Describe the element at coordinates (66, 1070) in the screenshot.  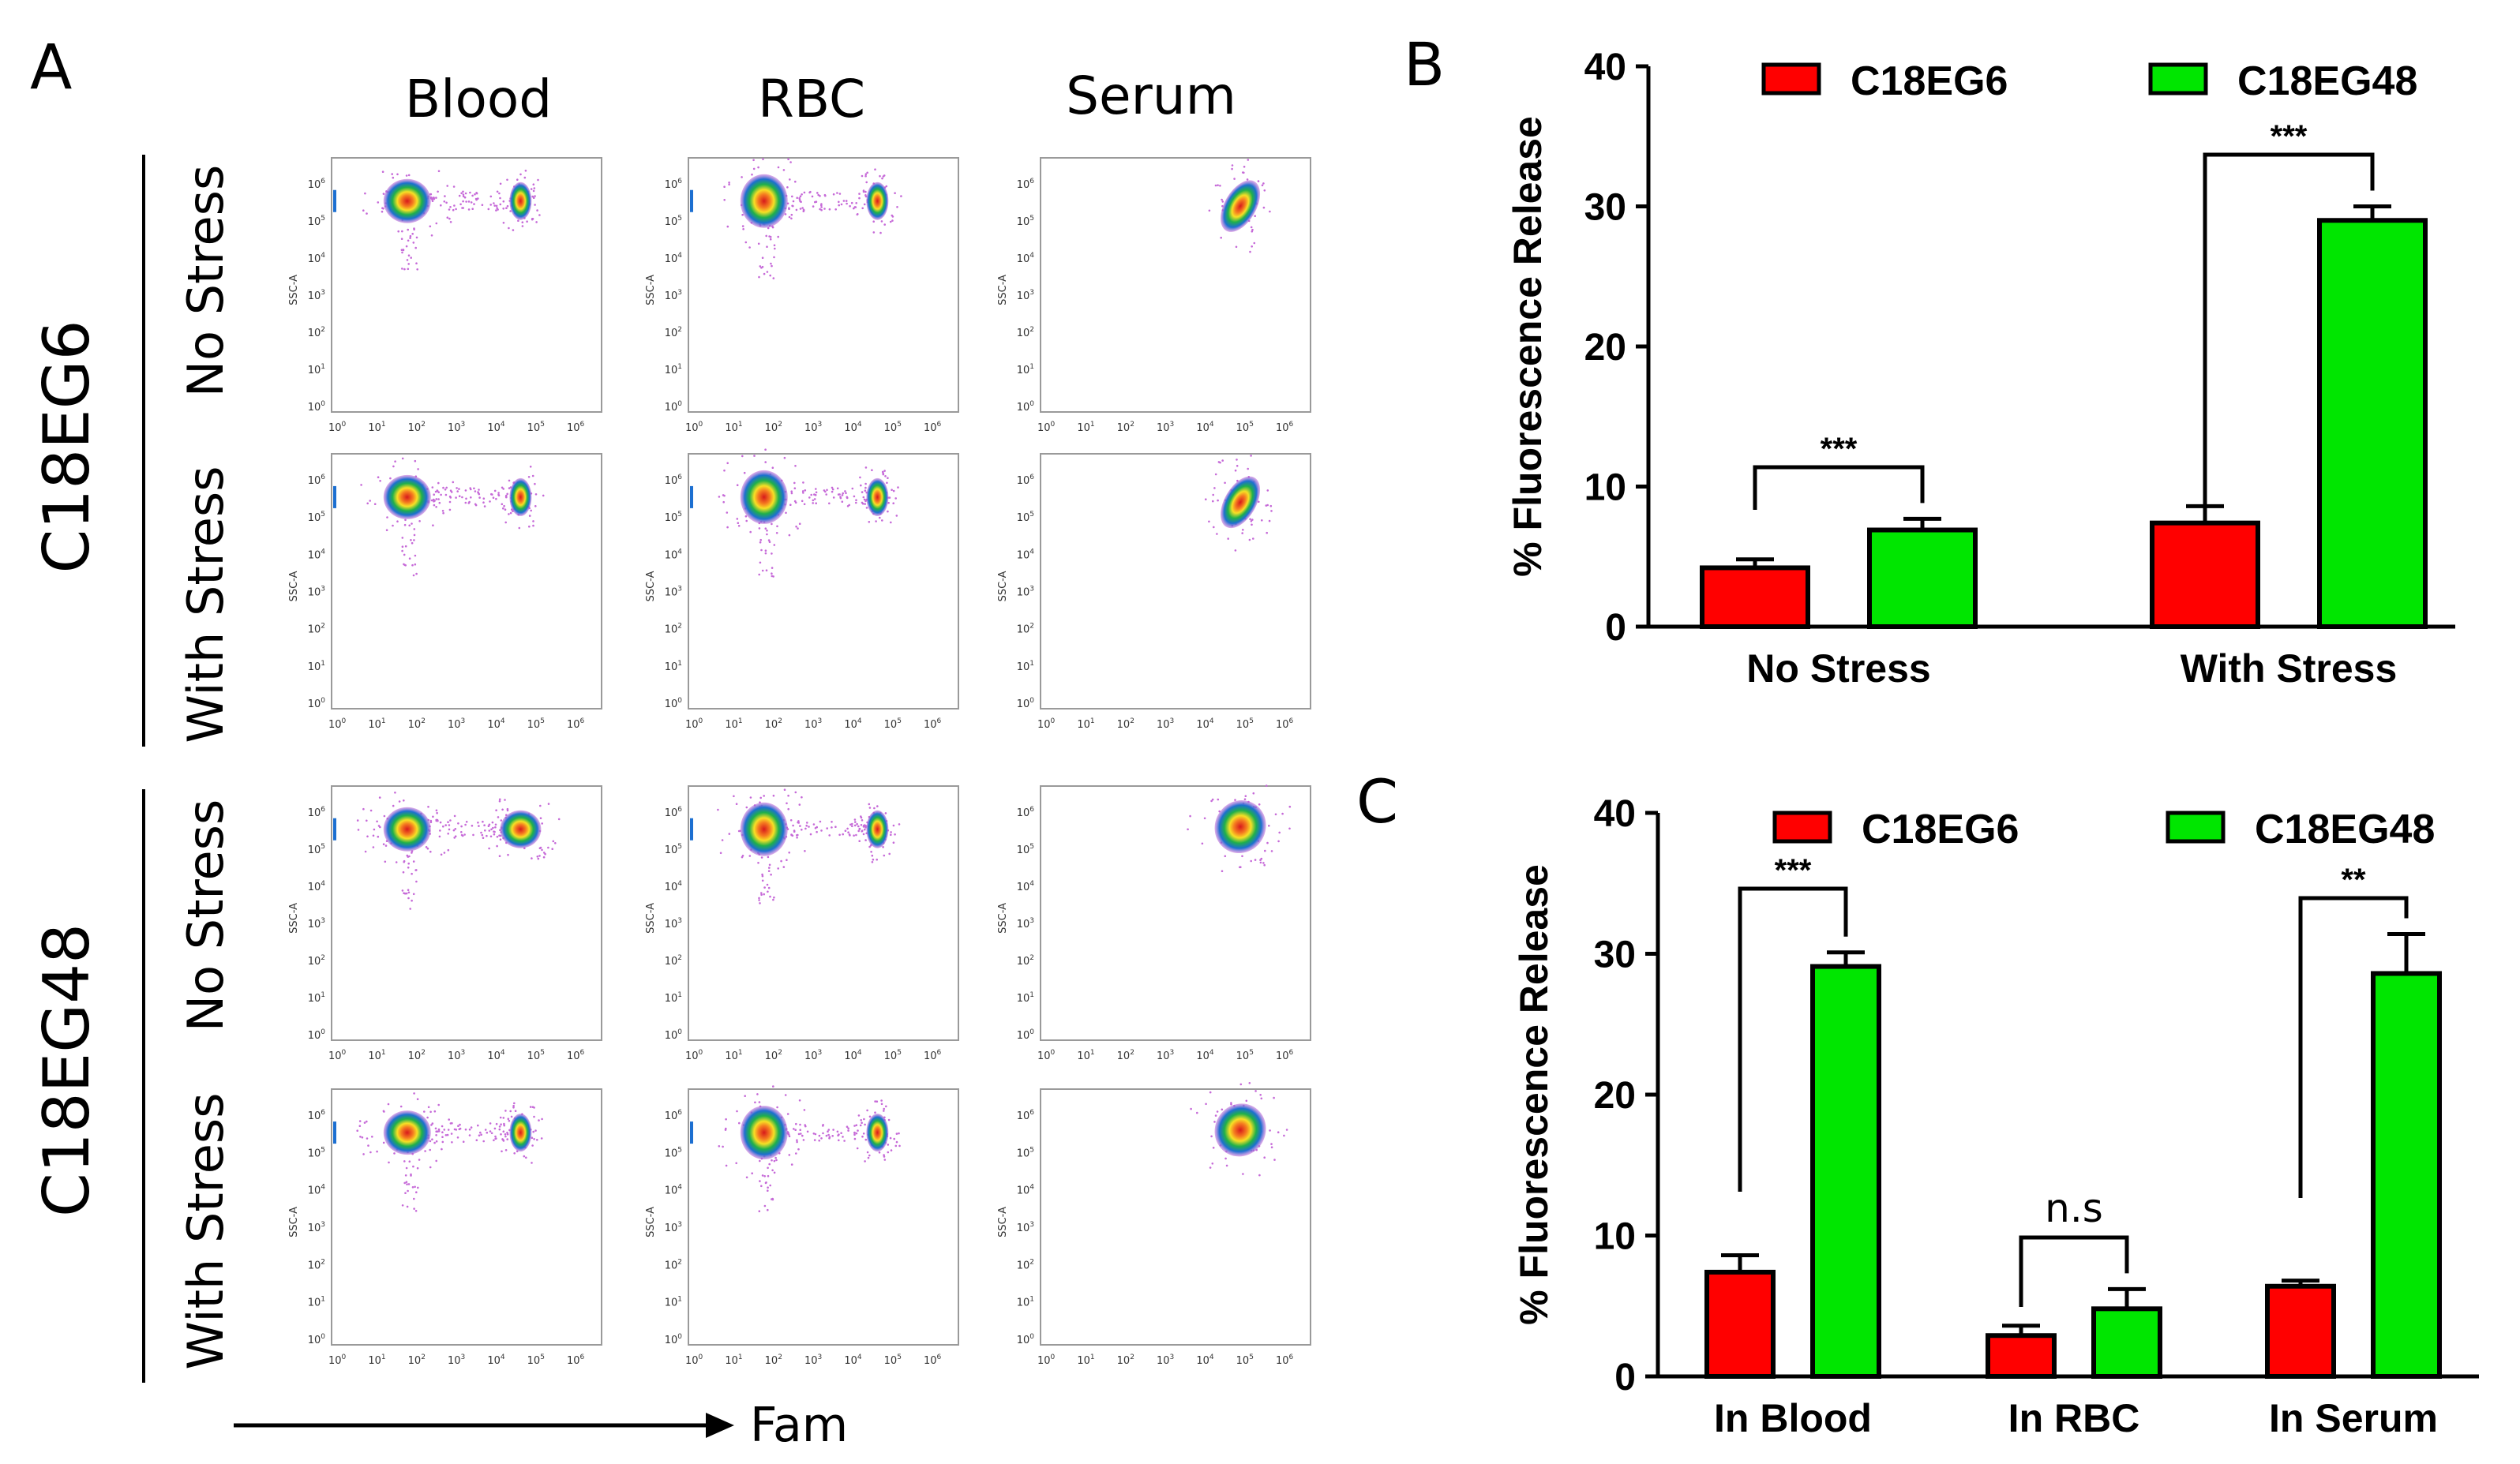
I see `group-label-c18eg48: C18EG48` at that location.